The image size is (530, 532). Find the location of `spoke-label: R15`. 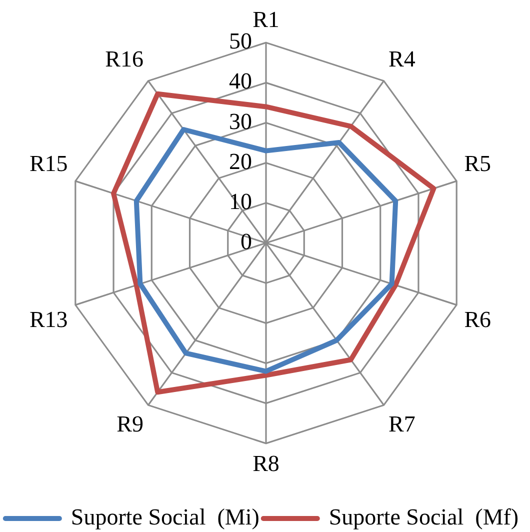

spoke-label: R15 is located at coordinates (48, 163).